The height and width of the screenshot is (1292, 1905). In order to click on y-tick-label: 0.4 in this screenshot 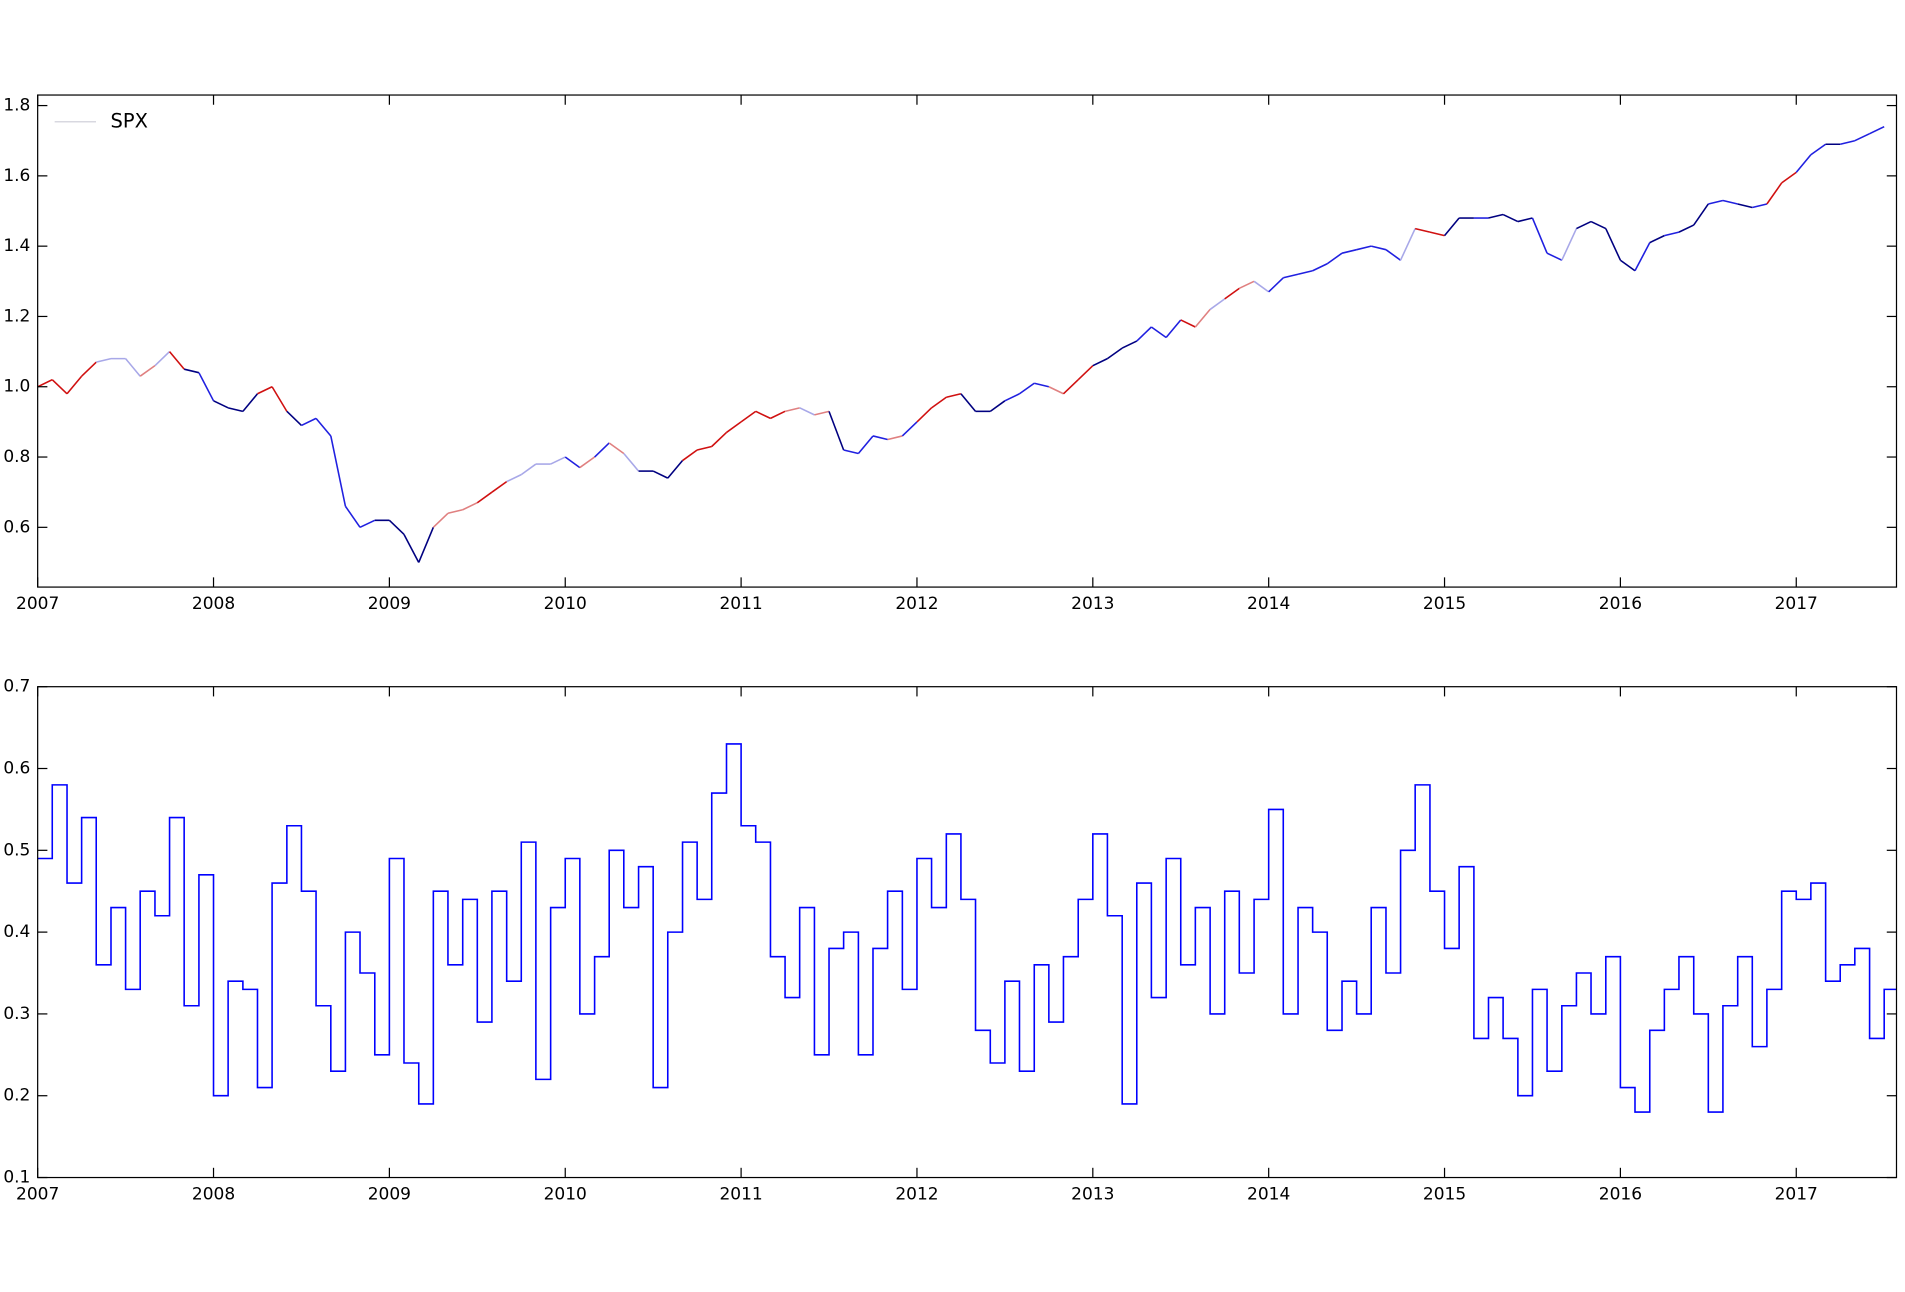, I will do `click(16, 932)`.